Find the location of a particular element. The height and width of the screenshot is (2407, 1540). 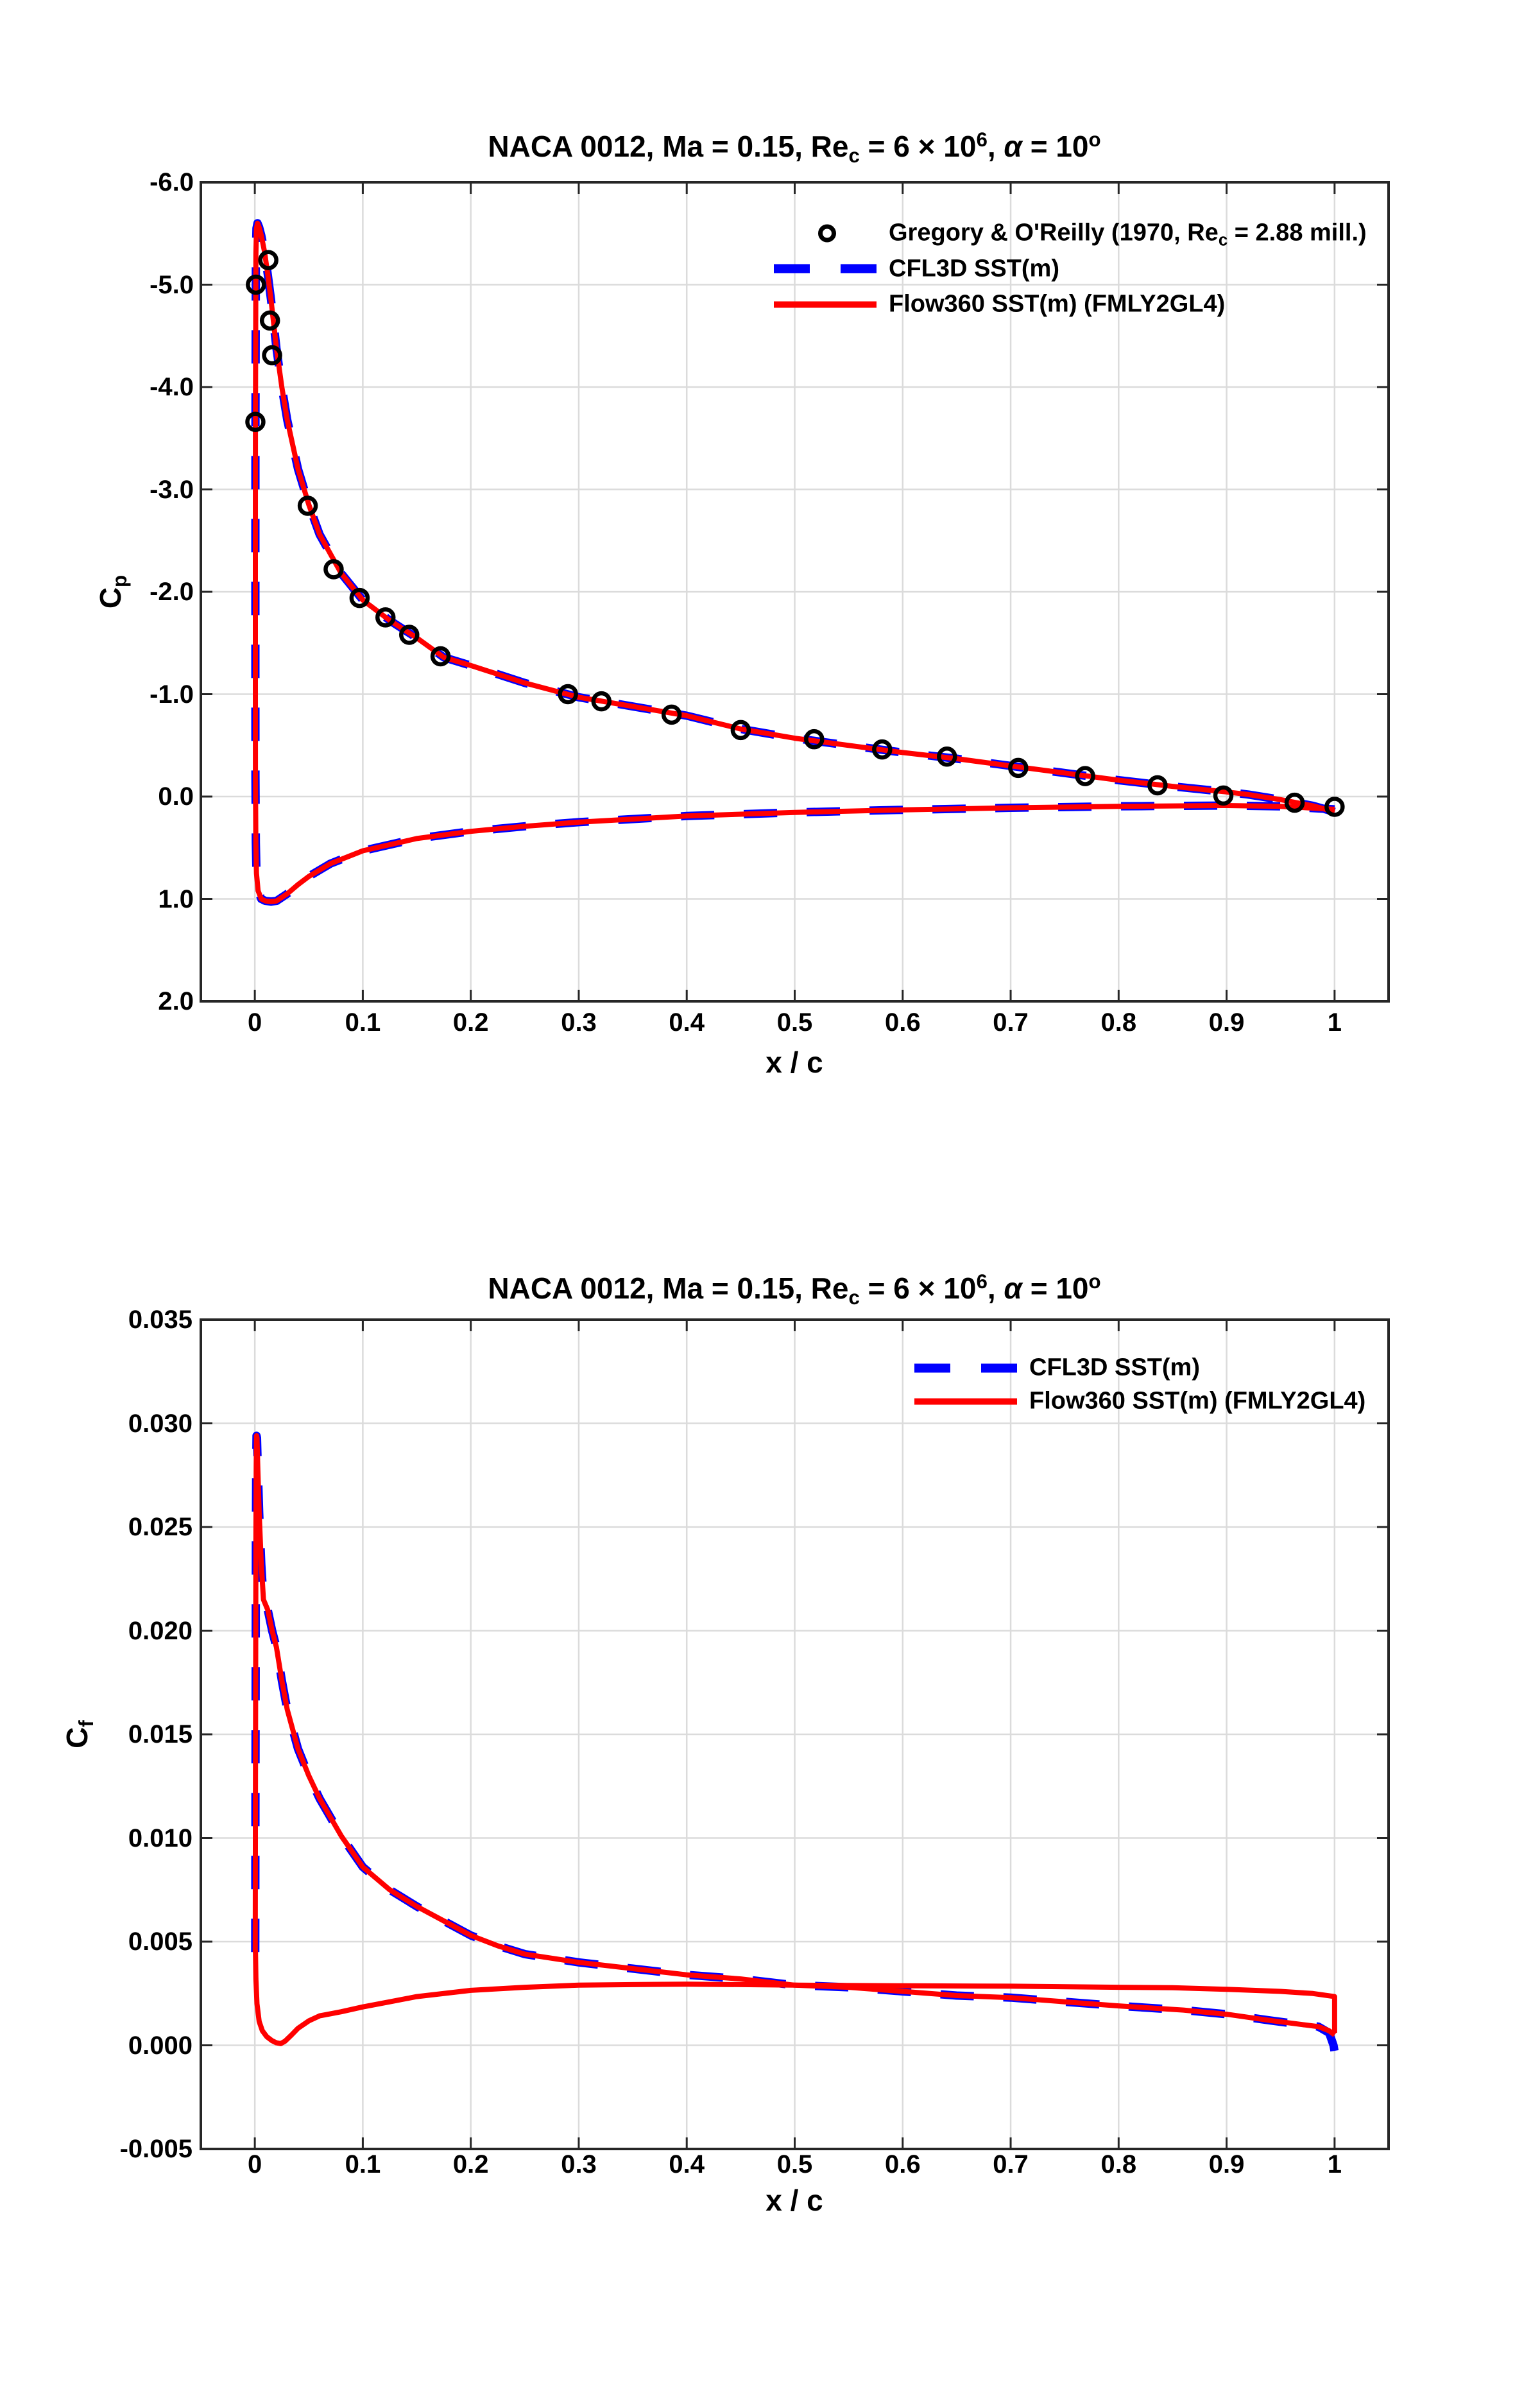

y-tick-label: -4.0 is located at coordinates (172, 387).